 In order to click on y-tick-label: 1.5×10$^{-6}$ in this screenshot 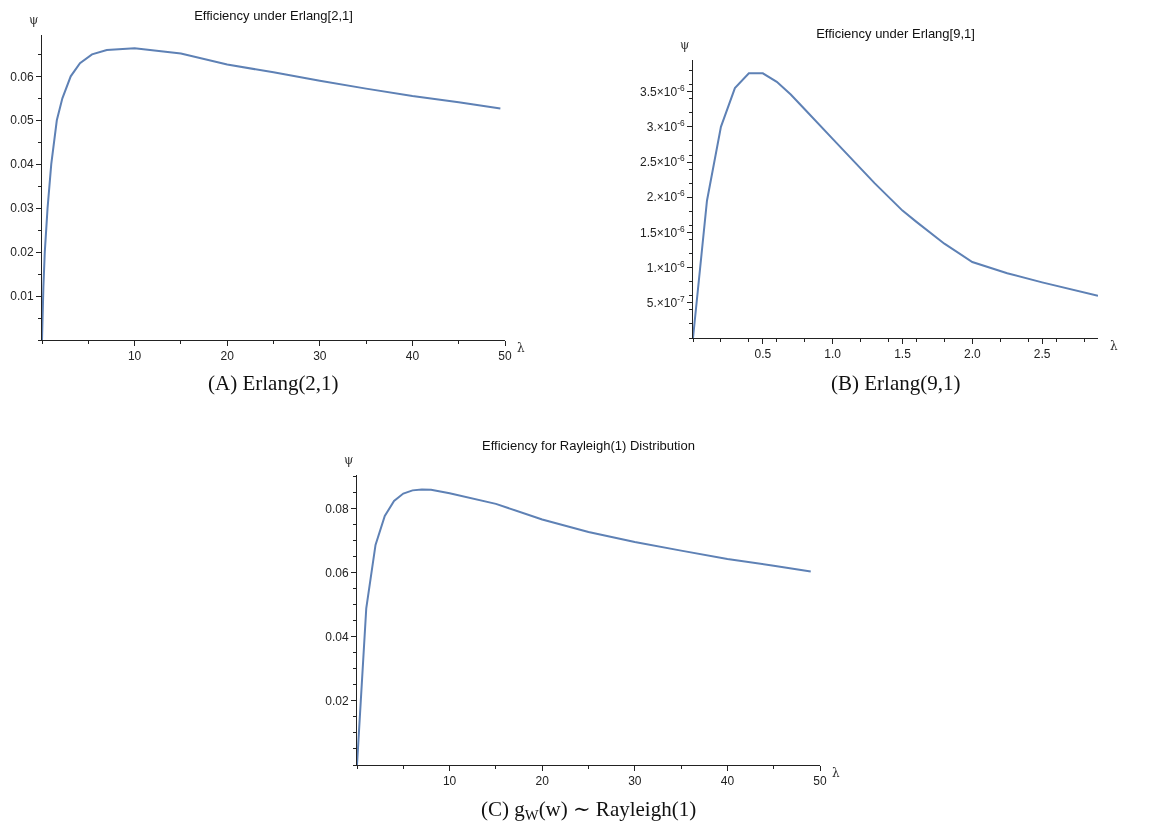, I will do `click(662, 231)`.